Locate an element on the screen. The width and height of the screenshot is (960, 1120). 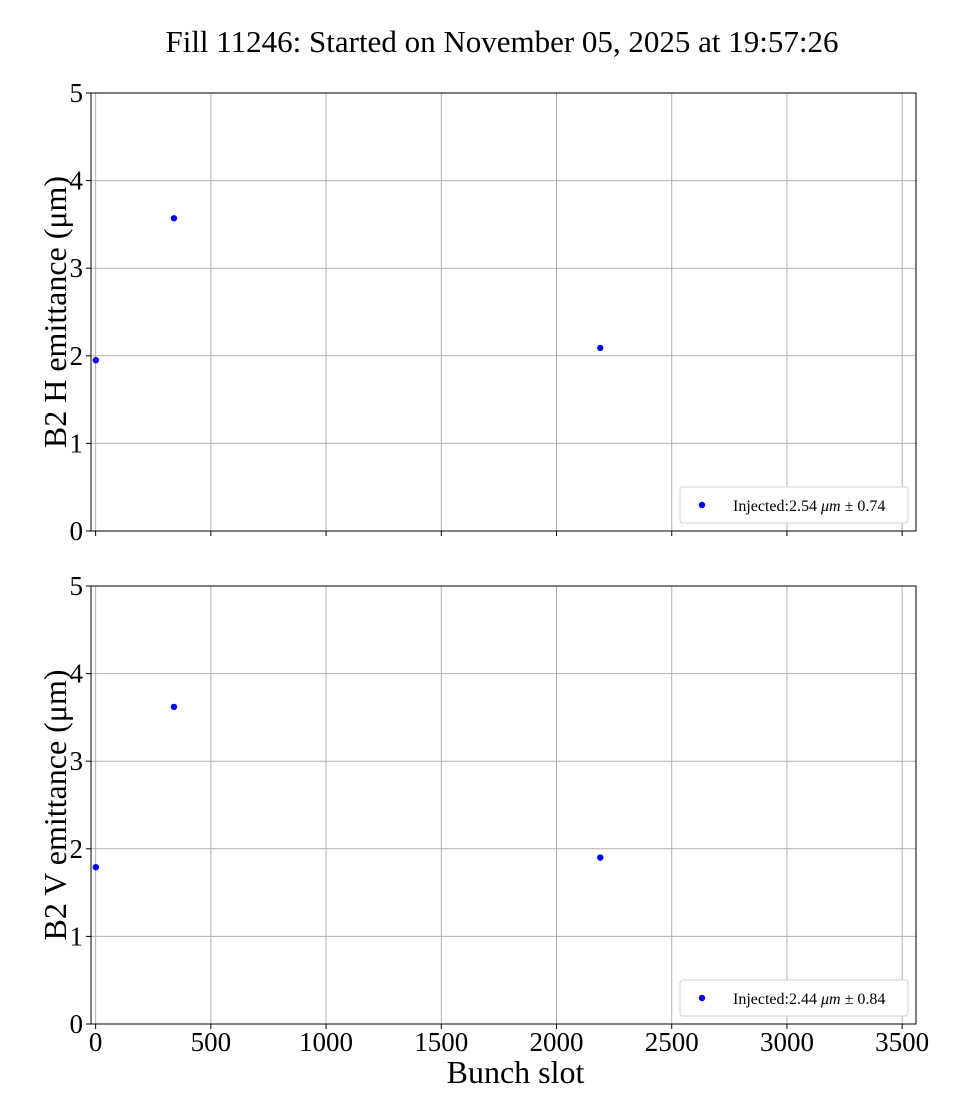
x-tick-label: 2500 is located at coordinates (672, 1042).